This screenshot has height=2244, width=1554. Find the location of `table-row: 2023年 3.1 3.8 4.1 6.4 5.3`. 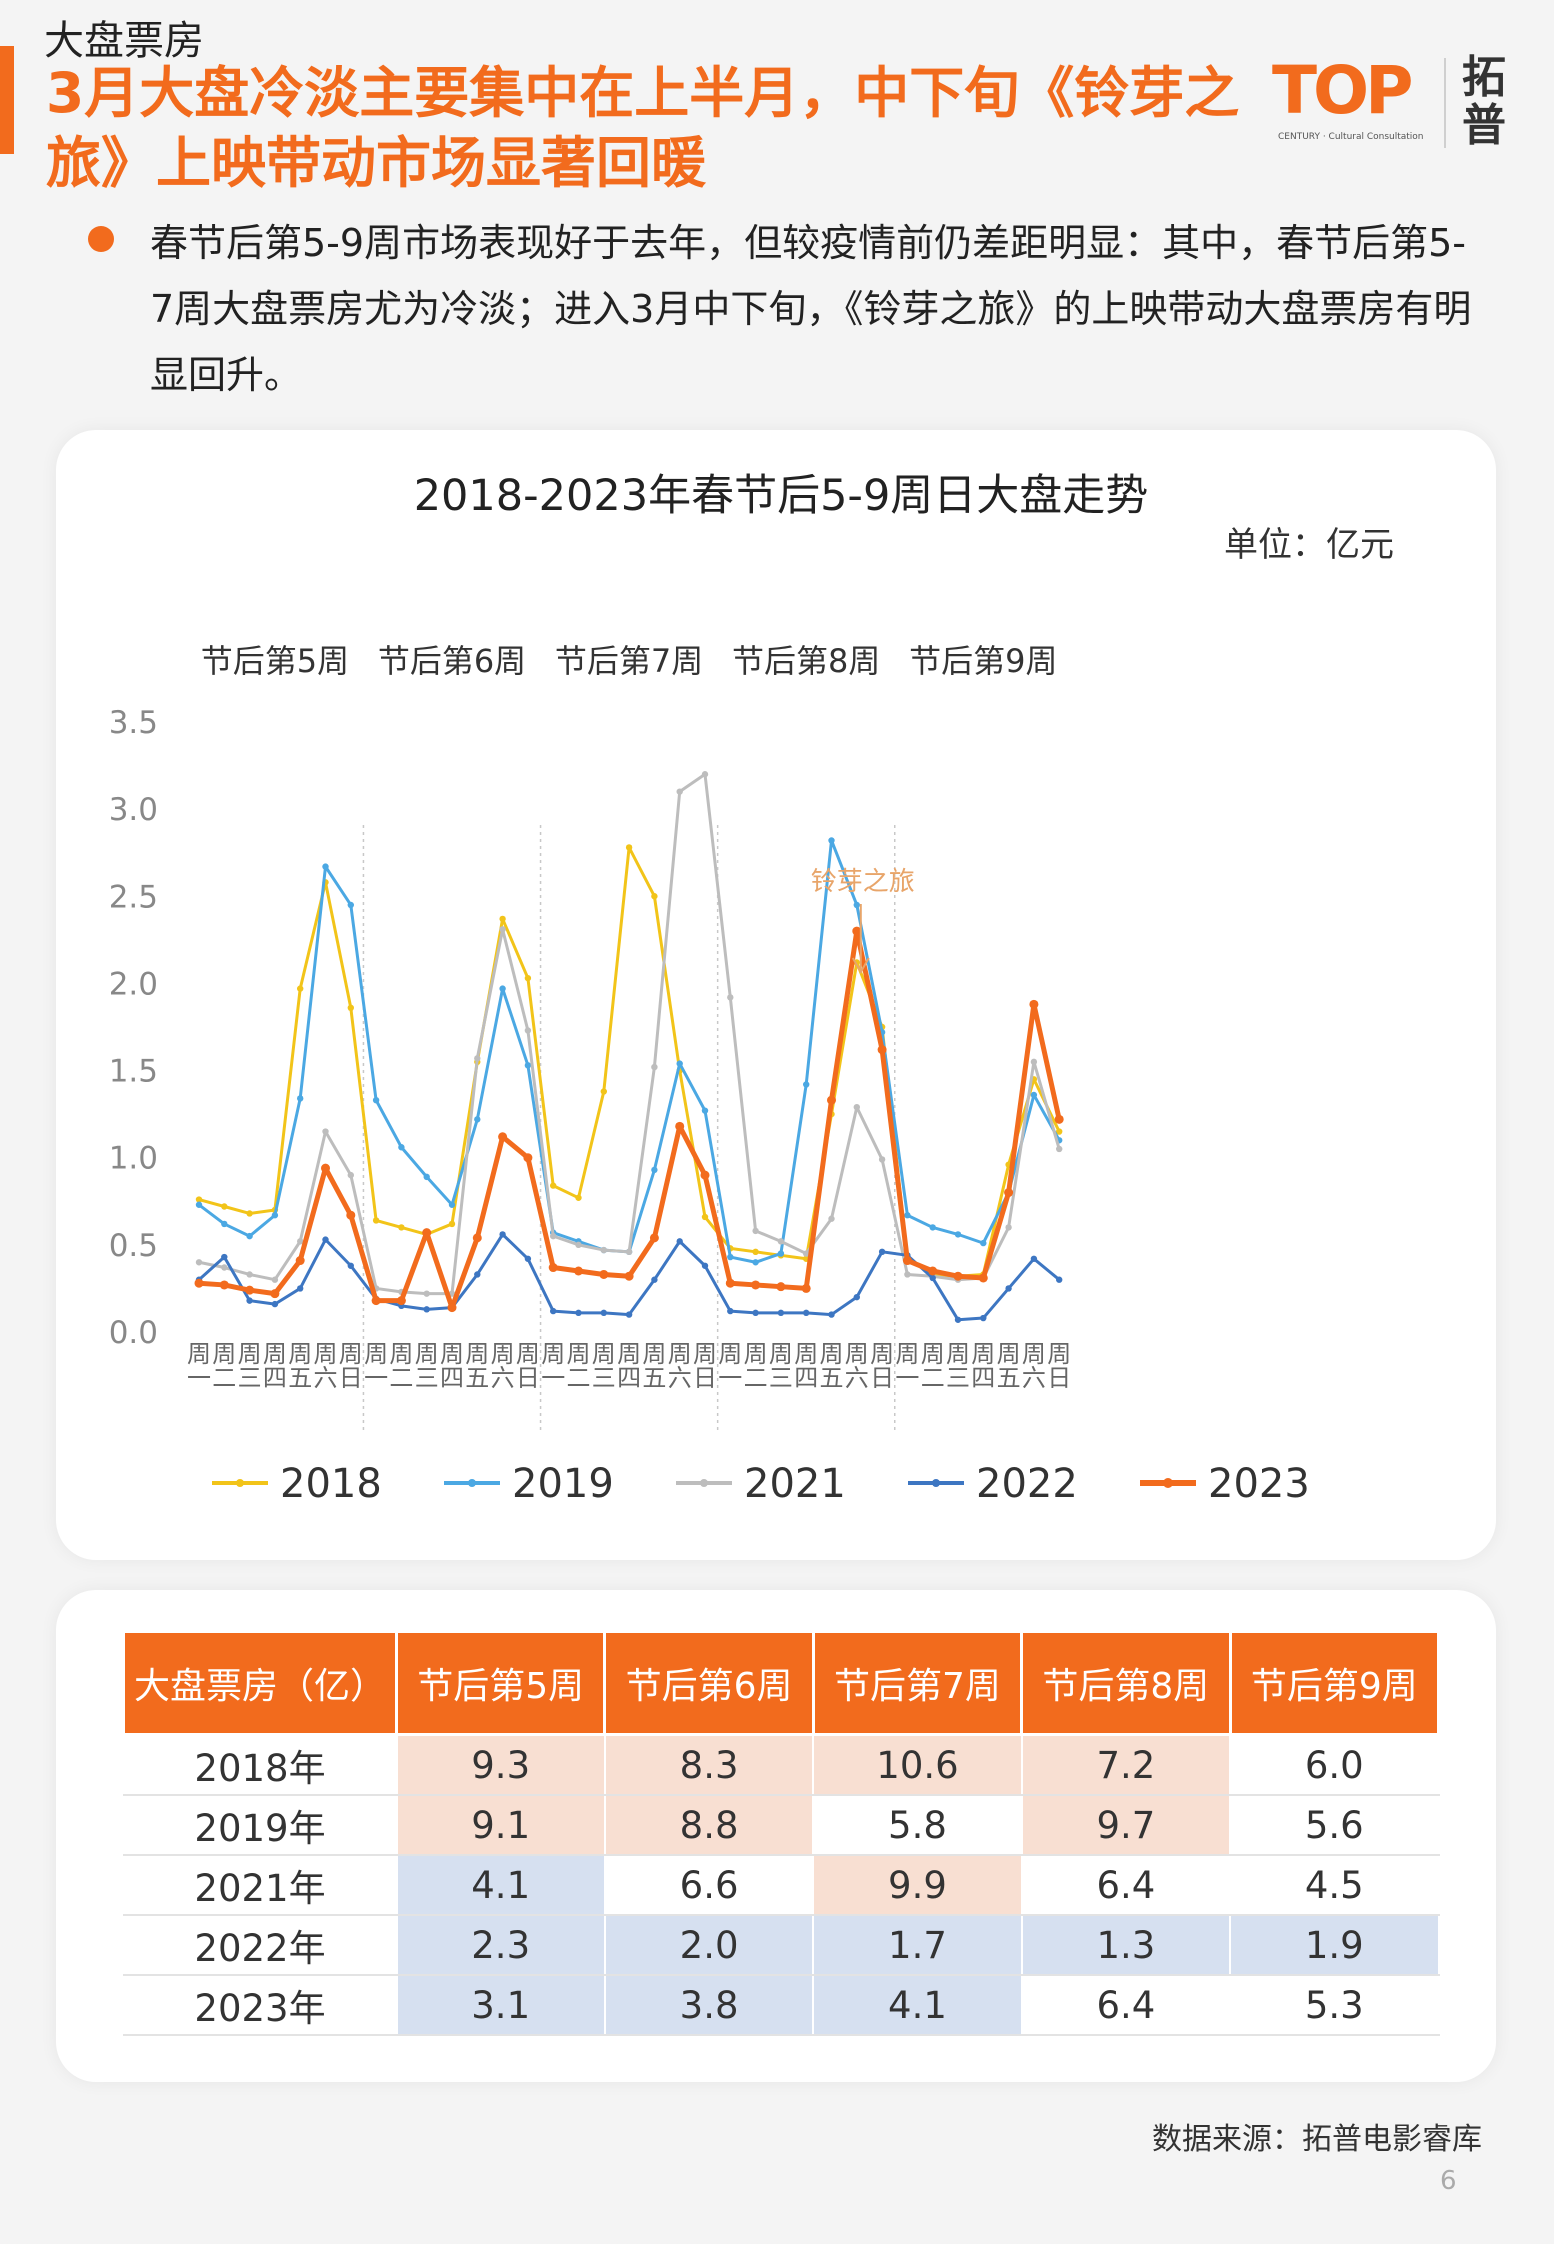

table-row: 2023年 3.1 3.8 4.1 6.4 5.3 is located at coordinates (781, 2005).